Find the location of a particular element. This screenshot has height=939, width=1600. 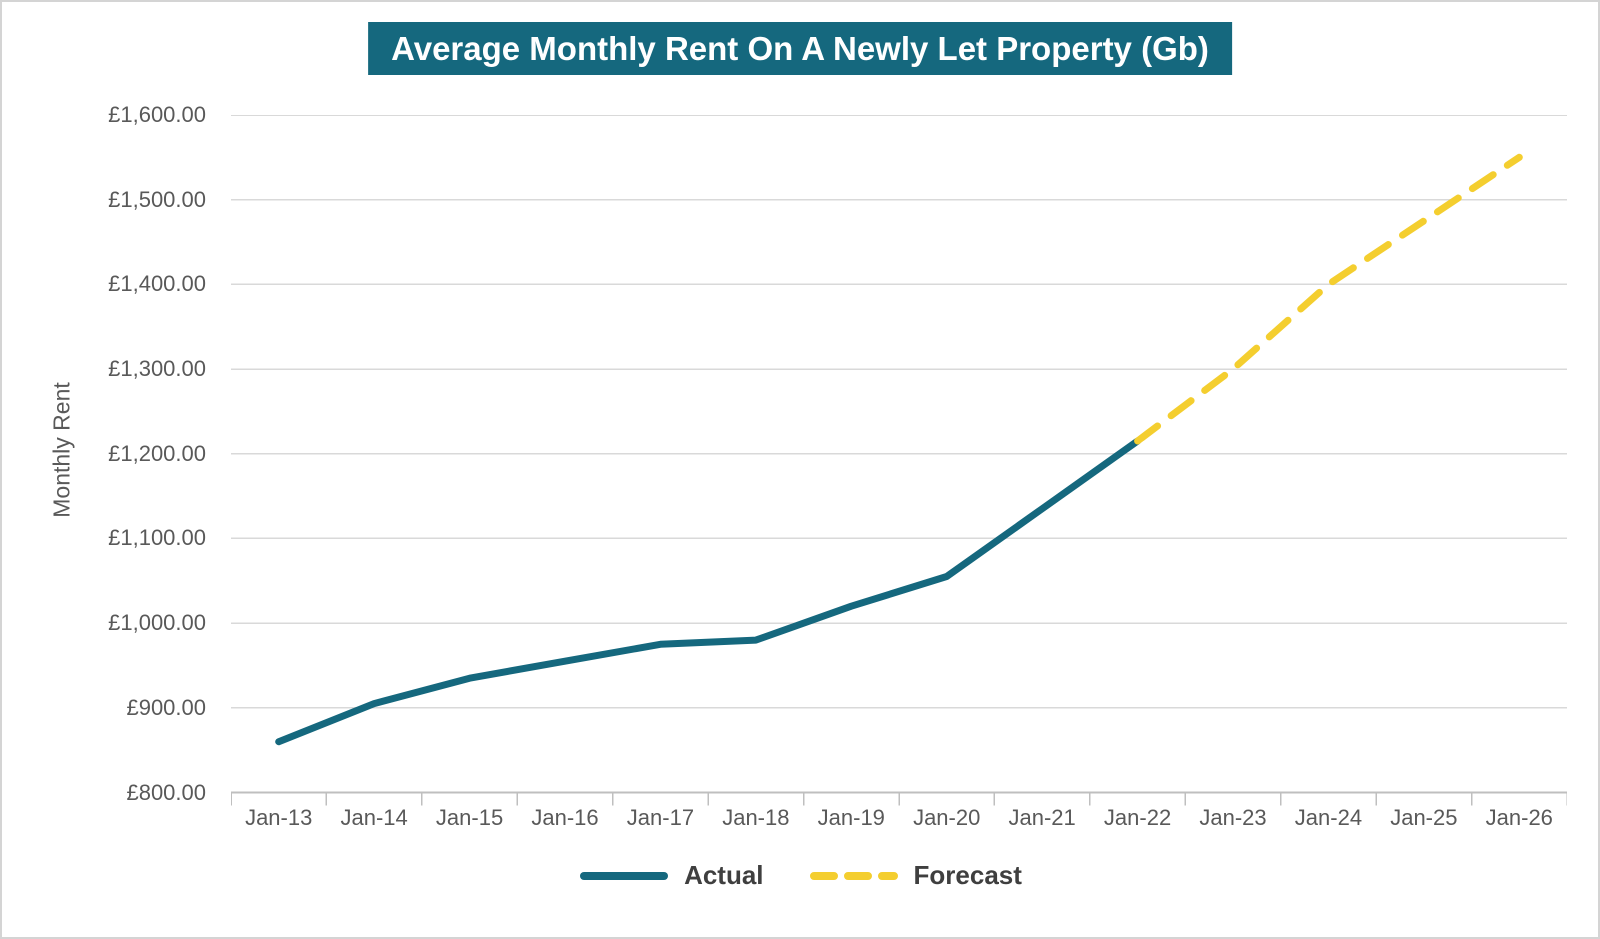

y-axis-tick-label: £1,300.00 is located at coordinates (157, 369).